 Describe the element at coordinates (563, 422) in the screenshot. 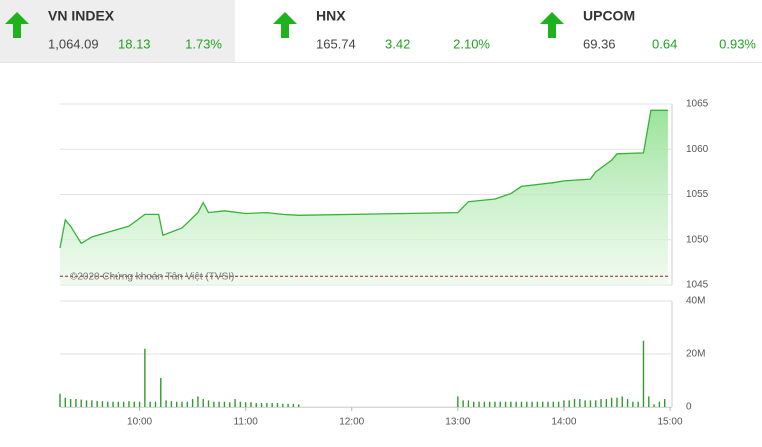

I see `x-tick-label: 14:00` at that location.